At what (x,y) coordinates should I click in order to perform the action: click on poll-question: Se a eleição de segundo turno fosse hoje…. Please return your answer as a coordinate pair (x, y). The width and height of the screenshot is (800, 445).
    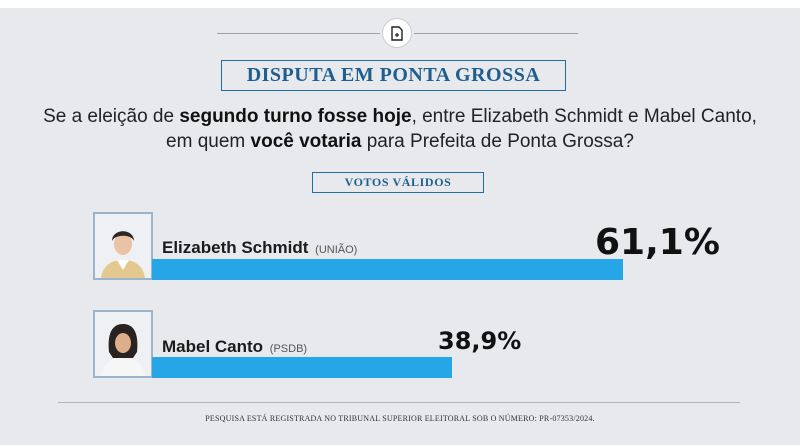
    Looking at the image, I should click on (400, 129).